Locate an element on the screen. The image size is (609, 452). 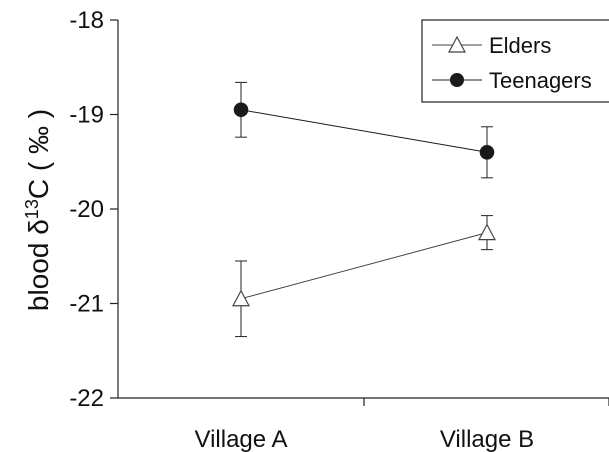
y-ticks: -18 -19 -20 -21 -22 is located at coordinates (93, 209).